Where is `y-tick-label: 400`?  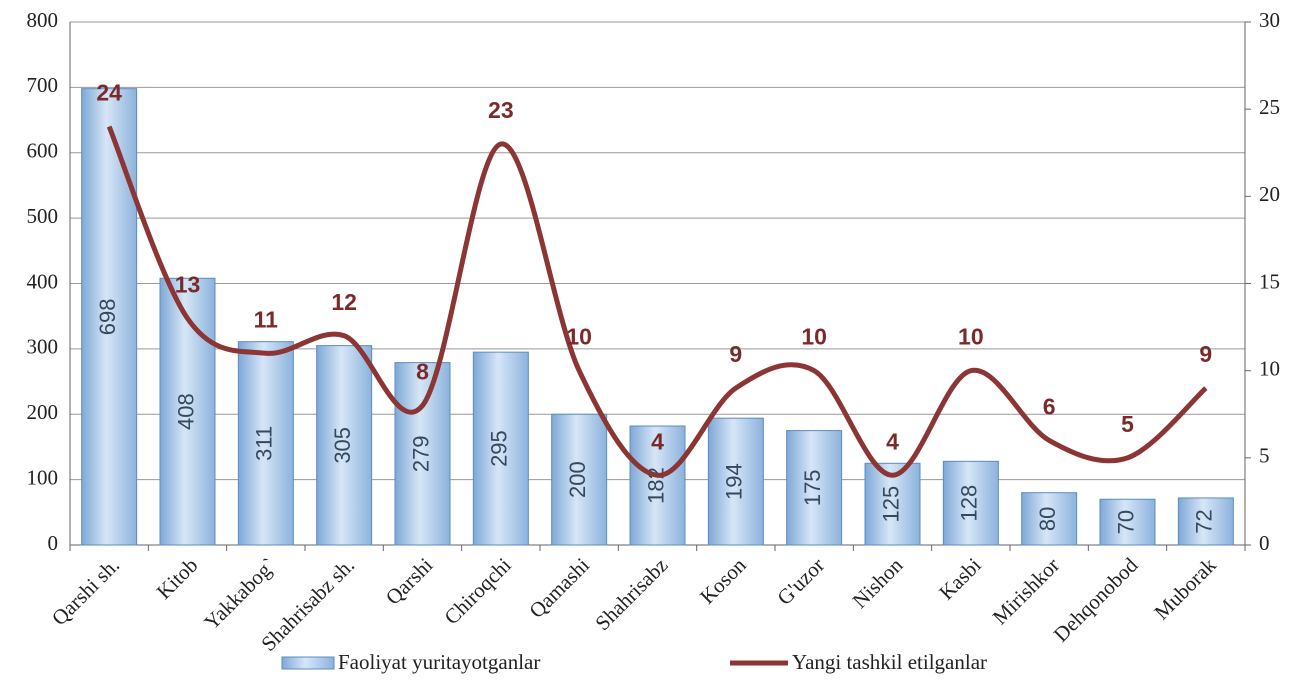
y-tick-label: 400 is located at coordinates (43, 281).